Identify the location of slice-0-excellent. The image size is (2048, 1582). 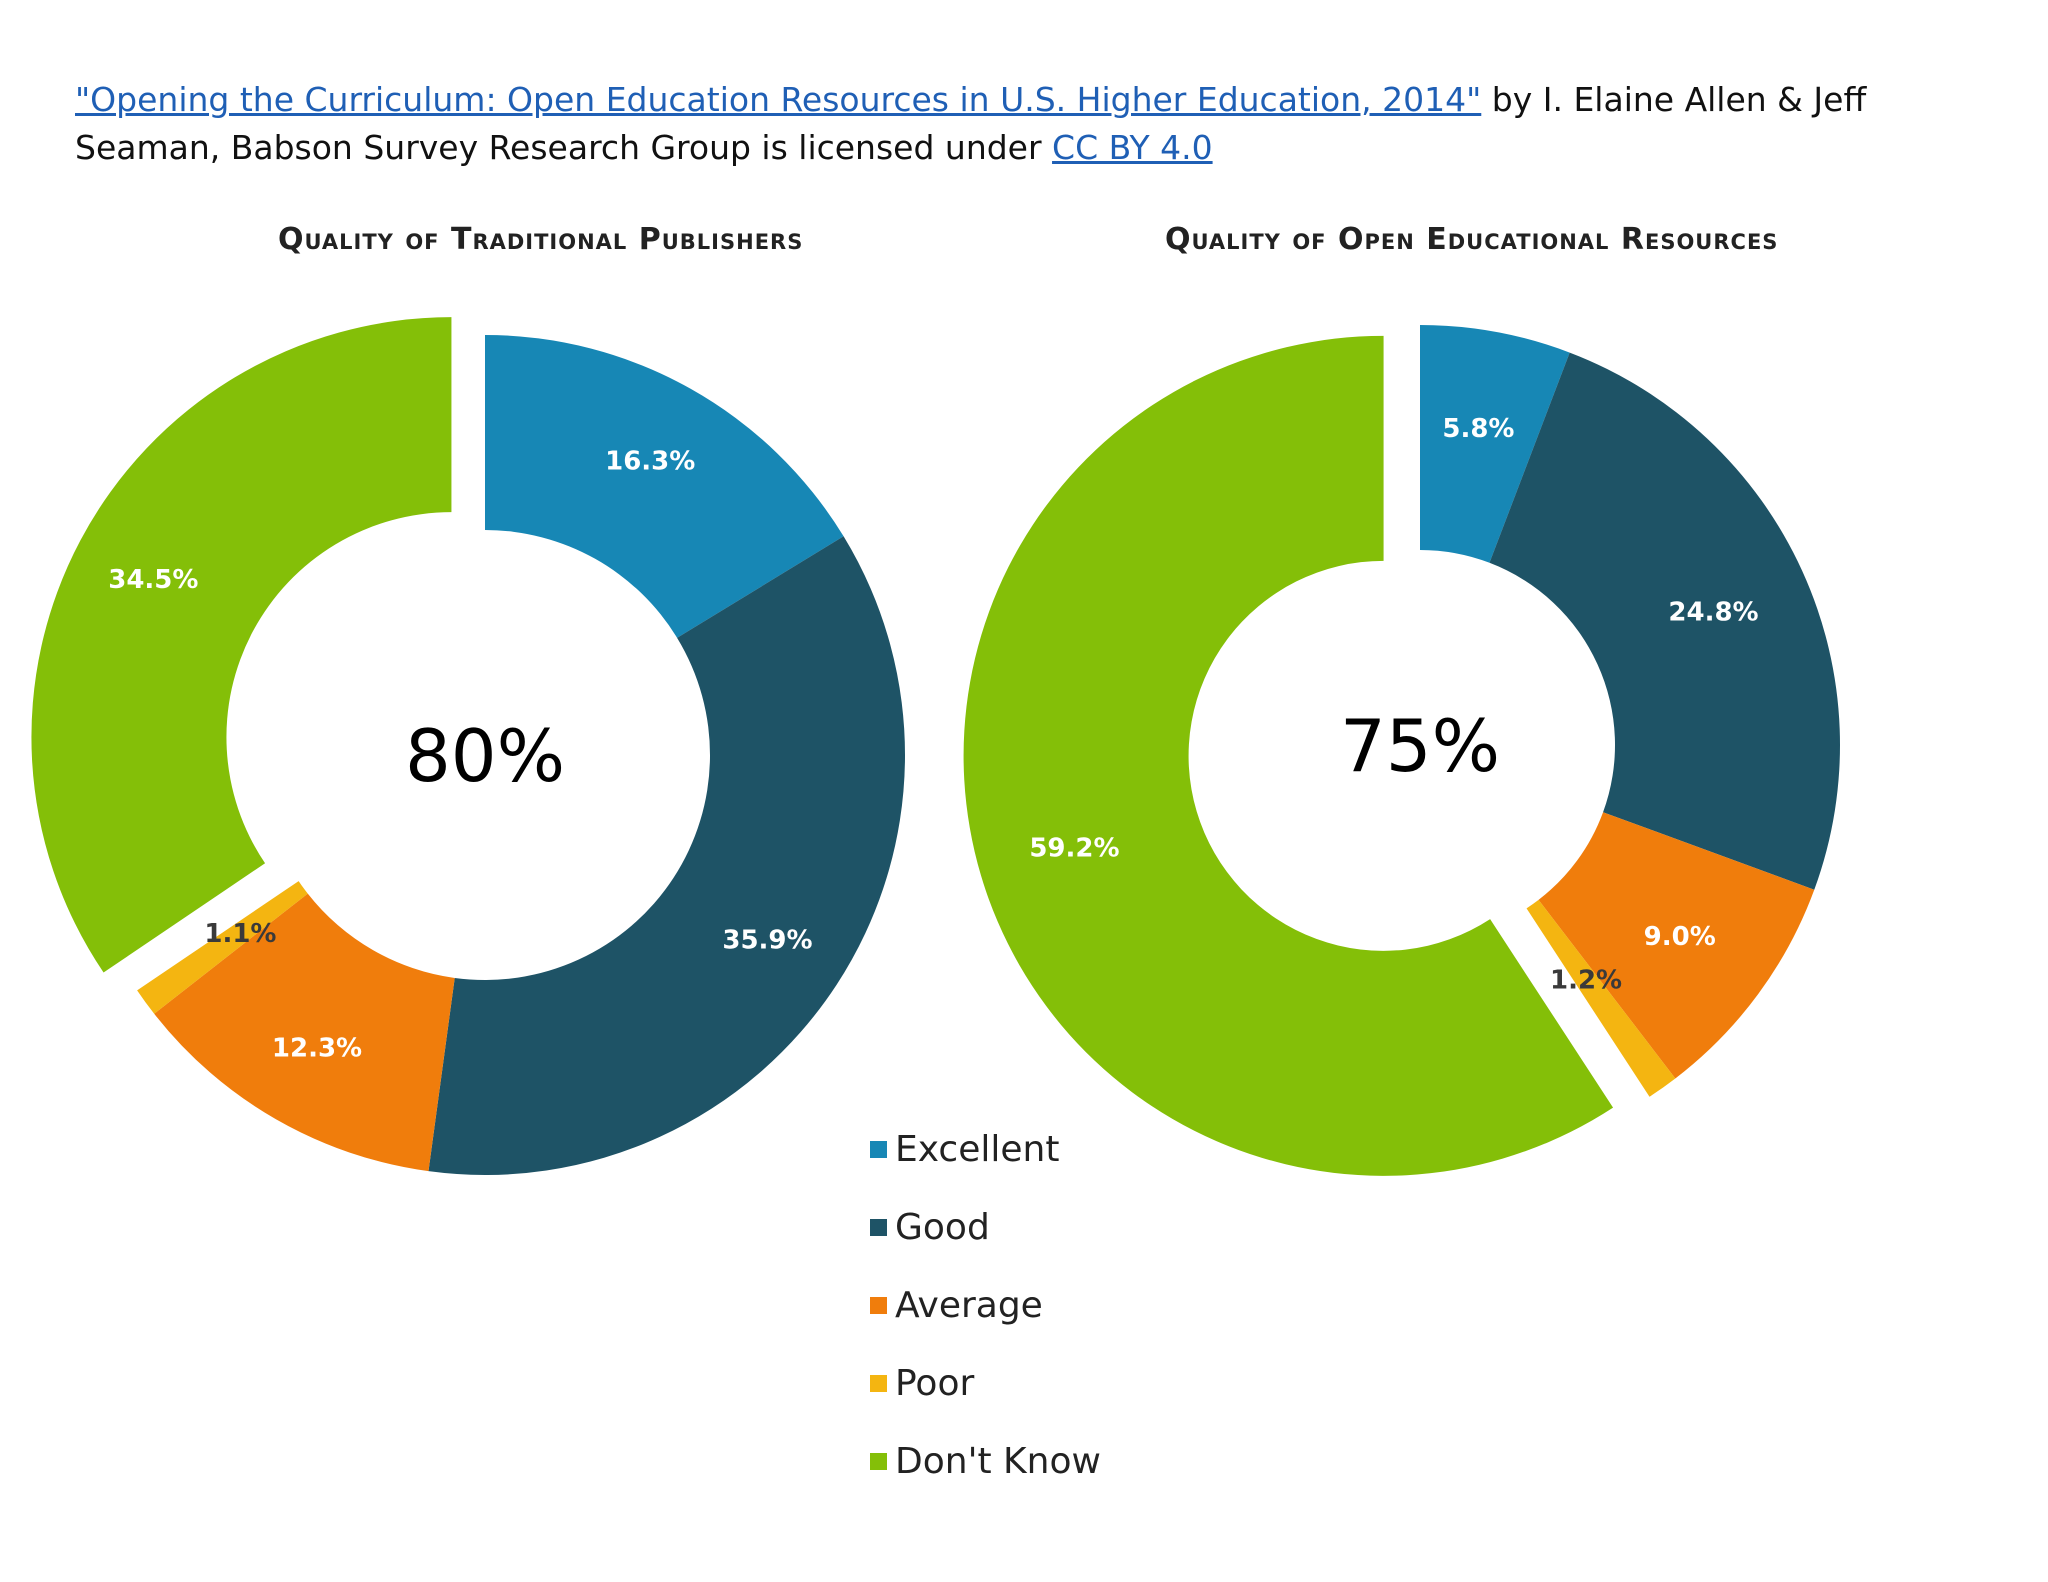
(664, 486).